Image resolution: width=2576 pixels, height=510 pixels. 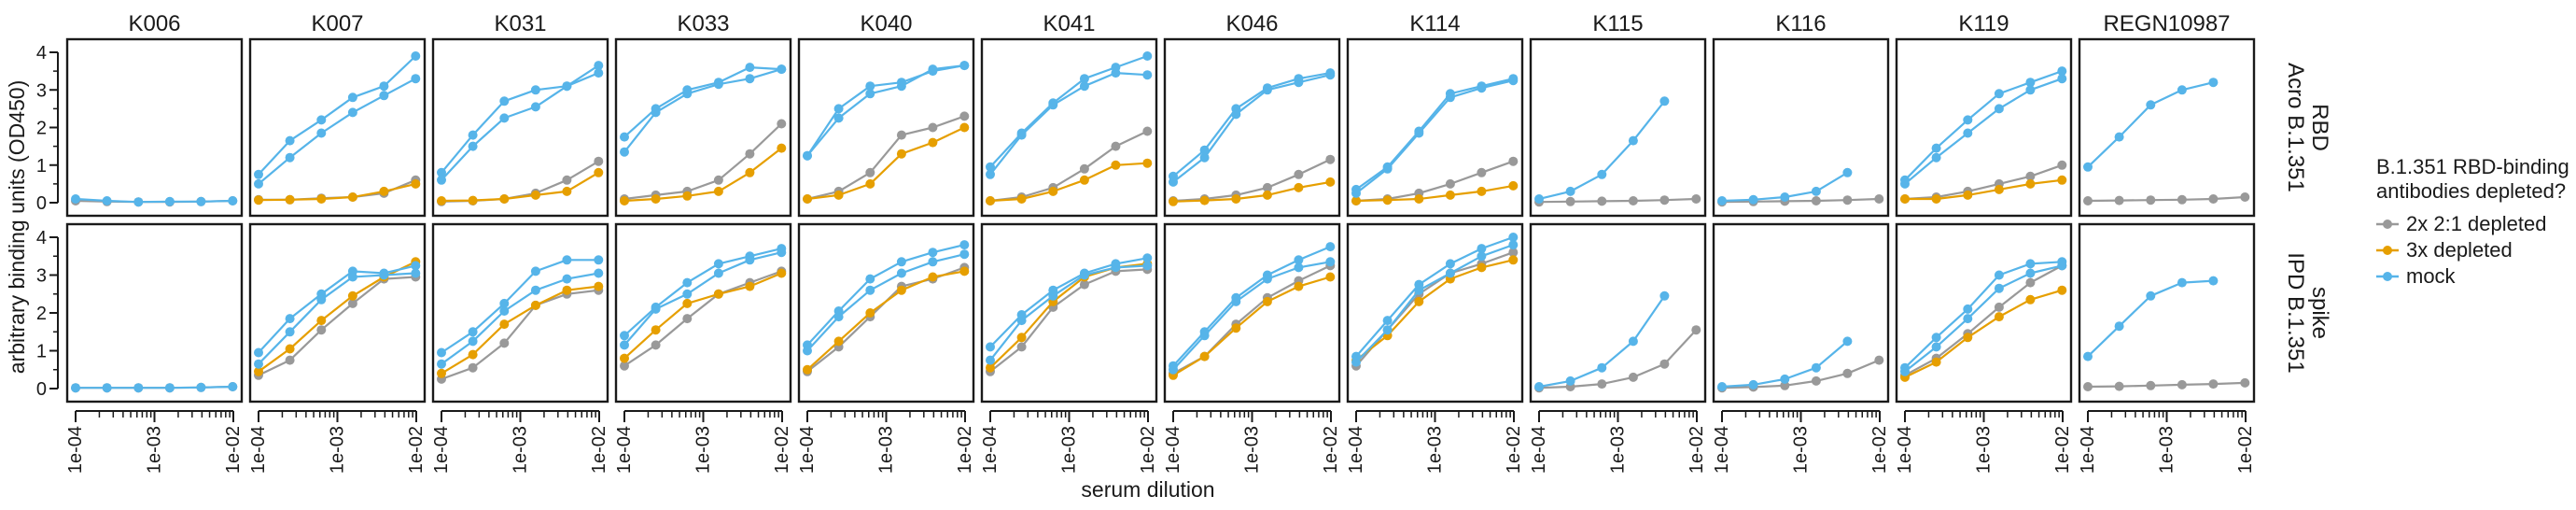 I want to click on legend-label-2x-depleted: 2x 2:1 depleted, so click(x=2476, y=223).